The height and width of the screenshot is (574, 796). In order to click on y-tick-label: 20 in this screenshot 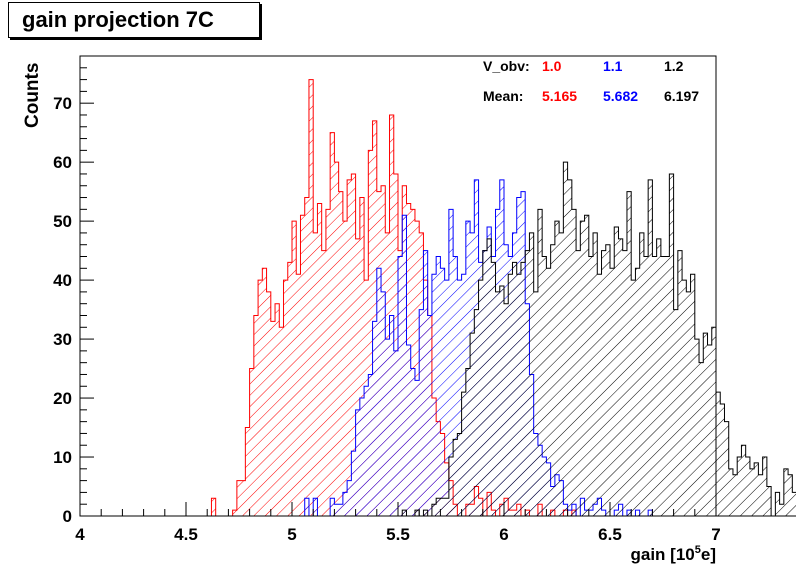, I will do `click(62, 398)`.